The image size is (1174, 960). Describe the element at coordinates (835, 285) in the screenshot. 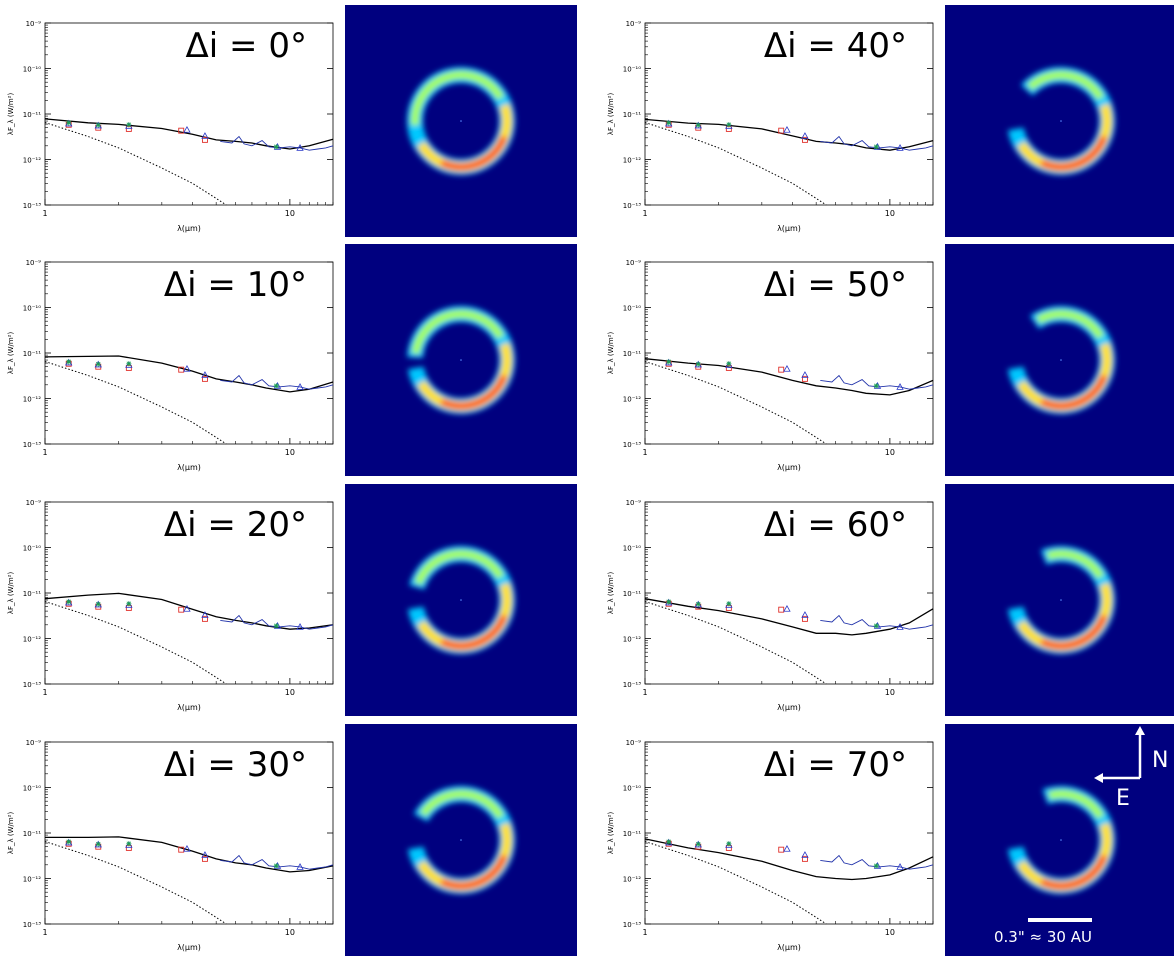

I see `delta-i-label: Δi = 50°` at that location.